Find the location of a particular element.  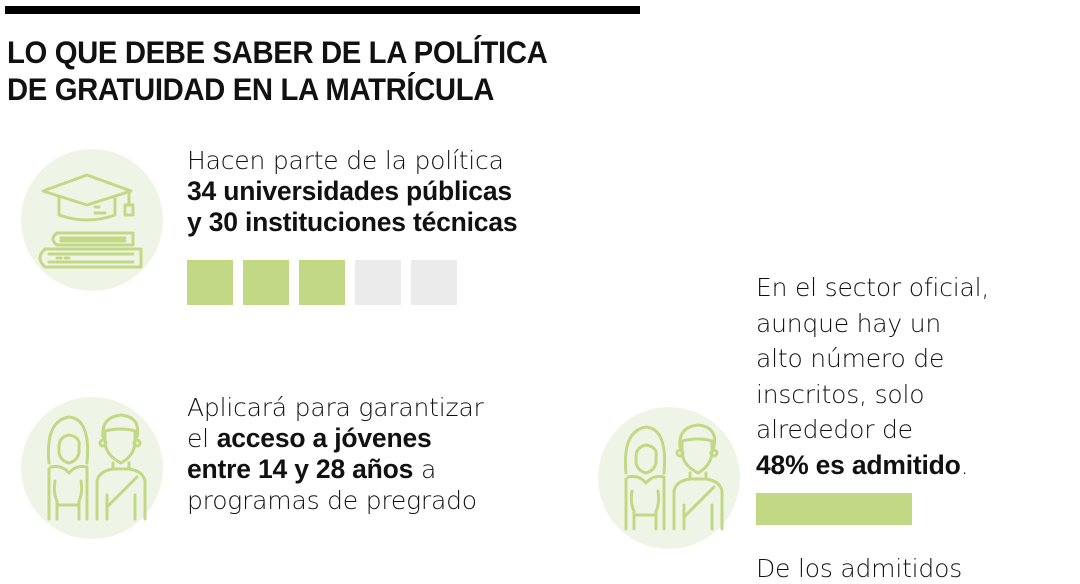

admission-rate-bar is located at coordinates (834, 509).